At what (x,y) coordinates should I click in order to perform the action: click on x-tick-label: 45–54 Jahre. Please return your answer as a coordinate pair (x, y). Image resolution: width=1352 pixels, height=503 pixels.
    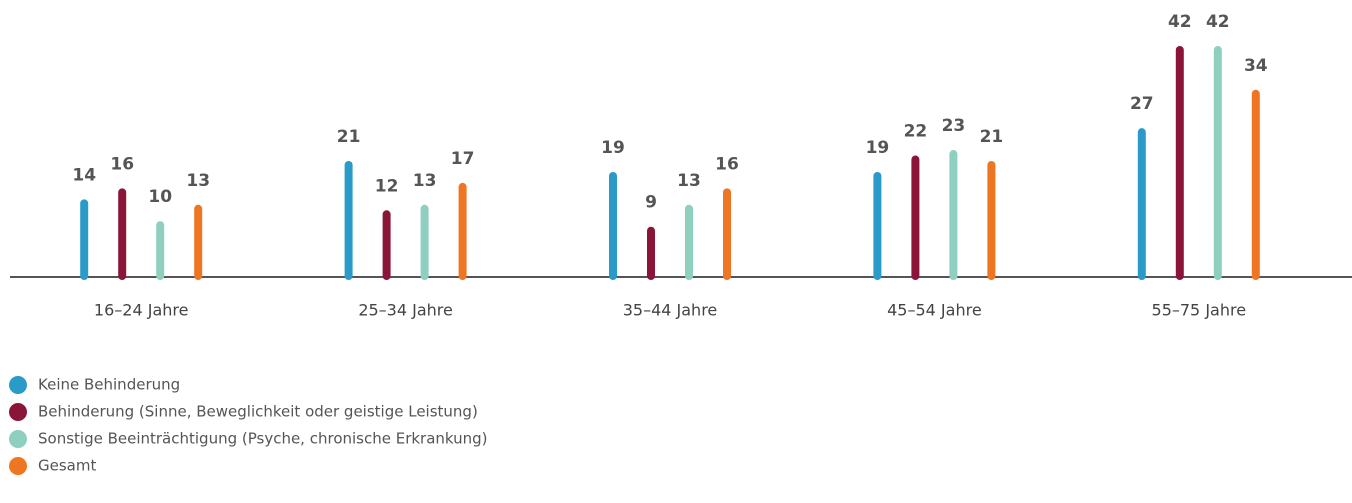
    Looking at the image, I should click on (934, 310).